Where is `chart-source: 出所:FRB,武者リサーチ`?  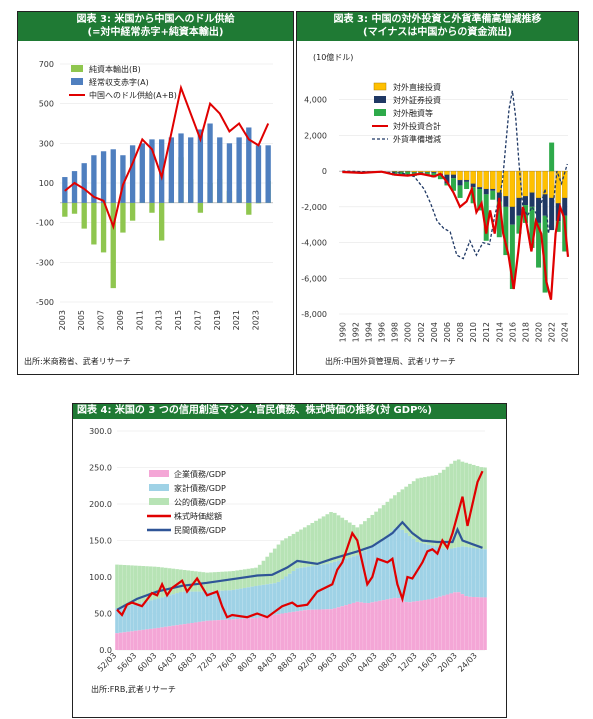 chart-source: 出所:FRB,武者リサーチ is located at coordinates (133, 689).